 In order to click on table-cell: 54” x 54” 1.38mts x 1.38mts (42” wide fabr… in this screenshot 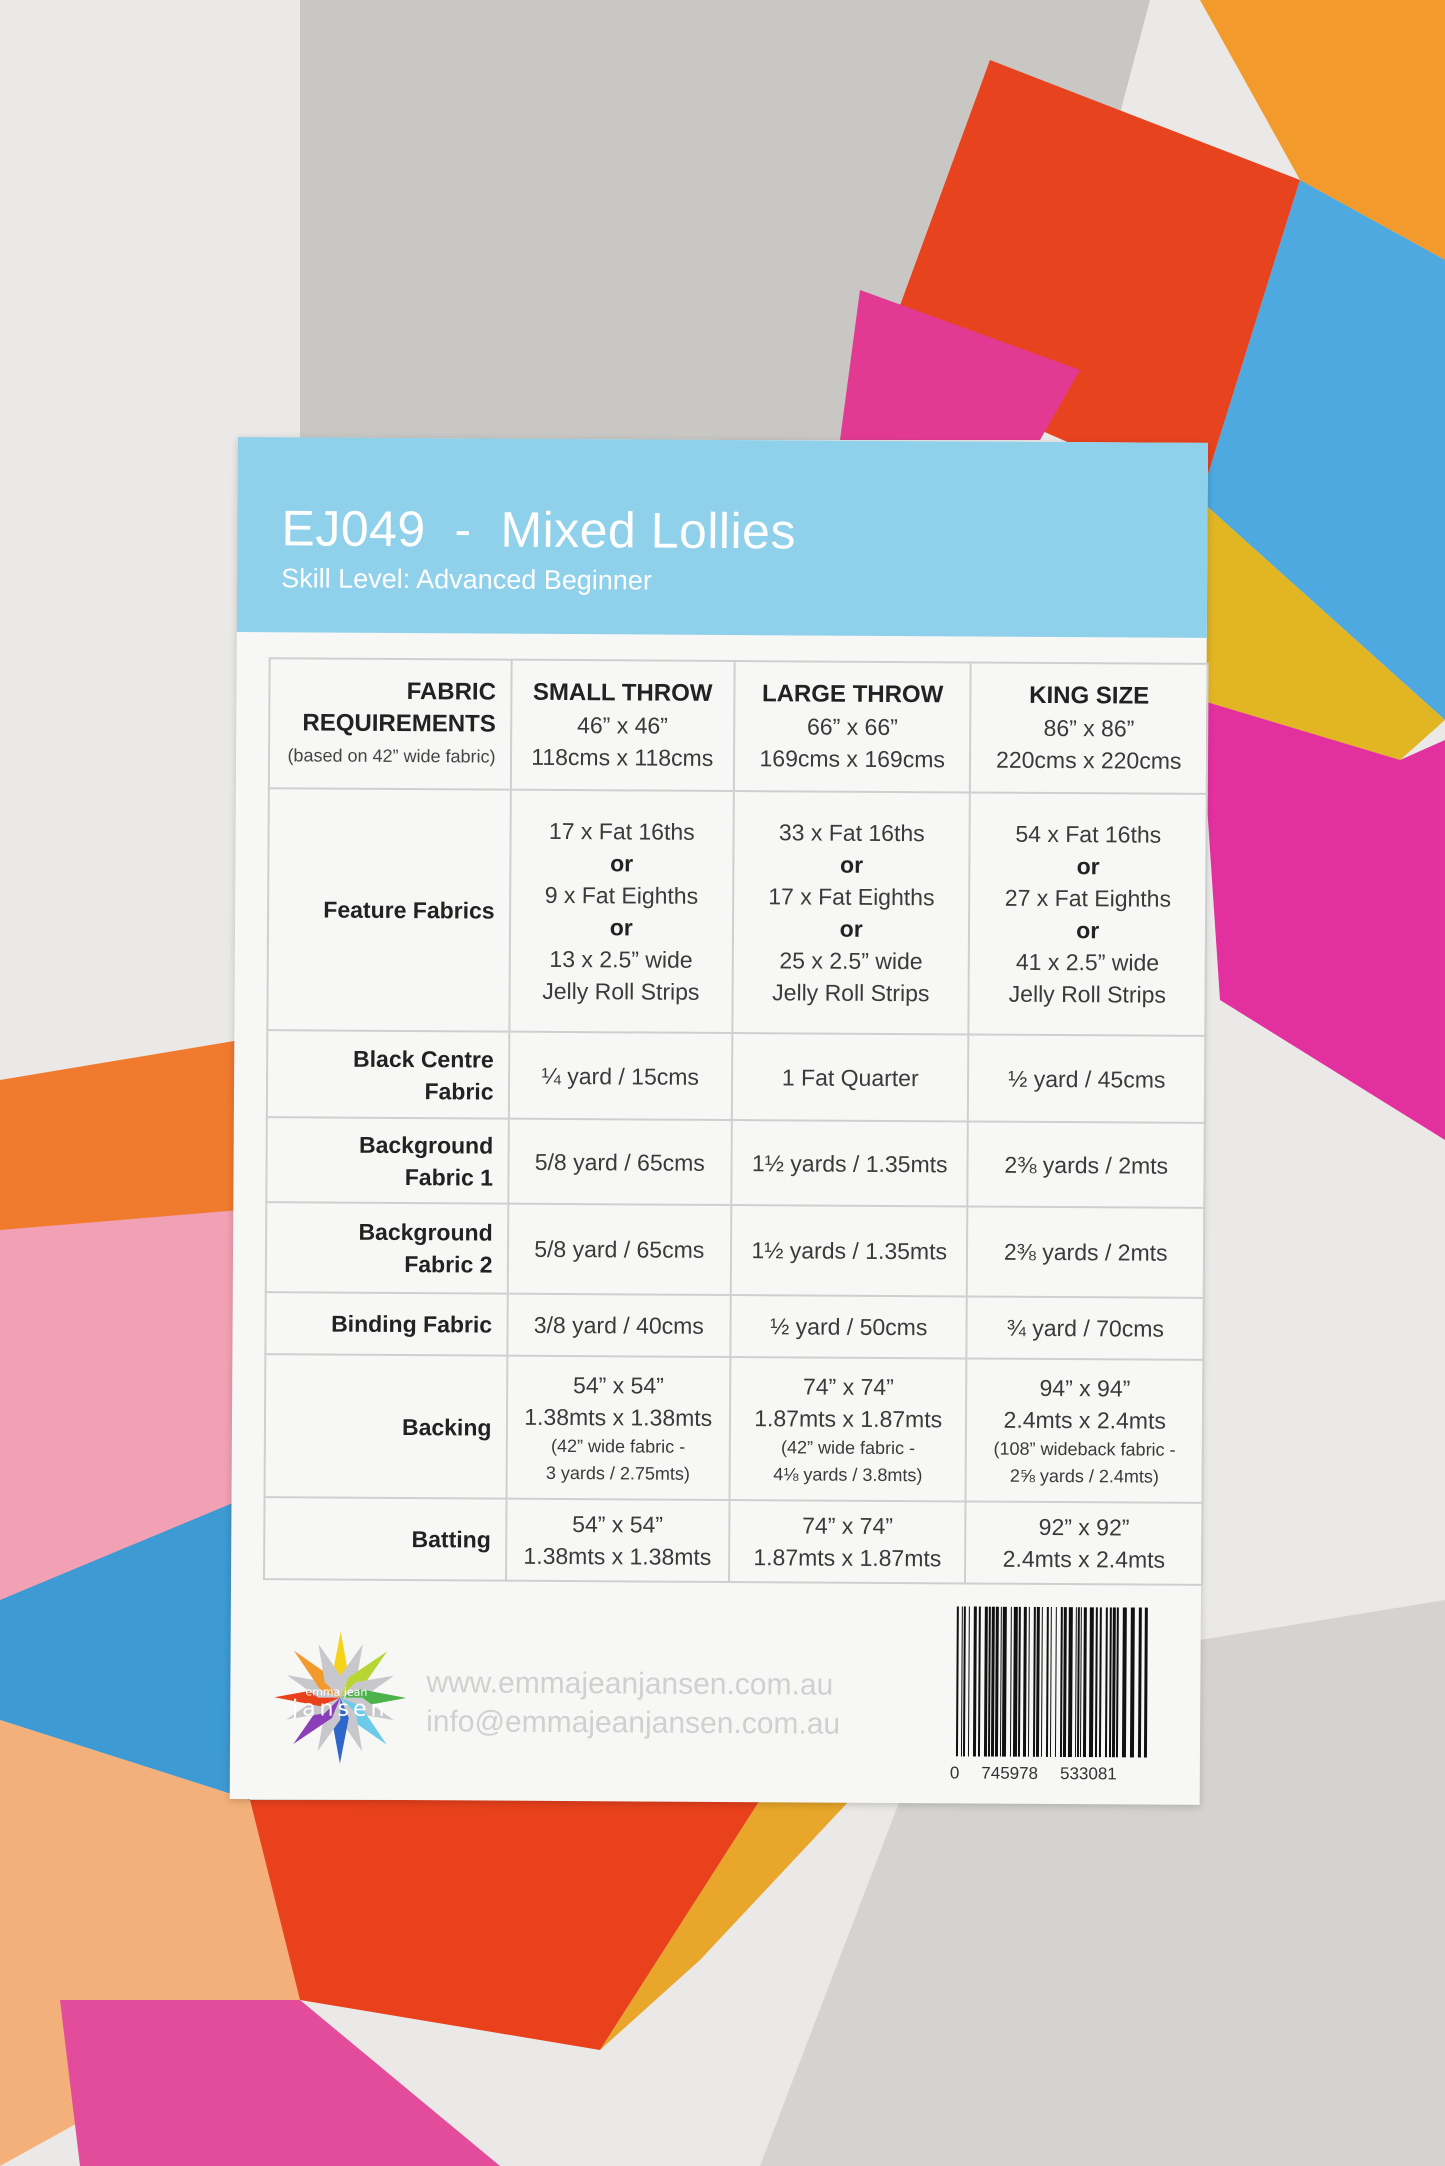, I will do `click(618, 1428)`.